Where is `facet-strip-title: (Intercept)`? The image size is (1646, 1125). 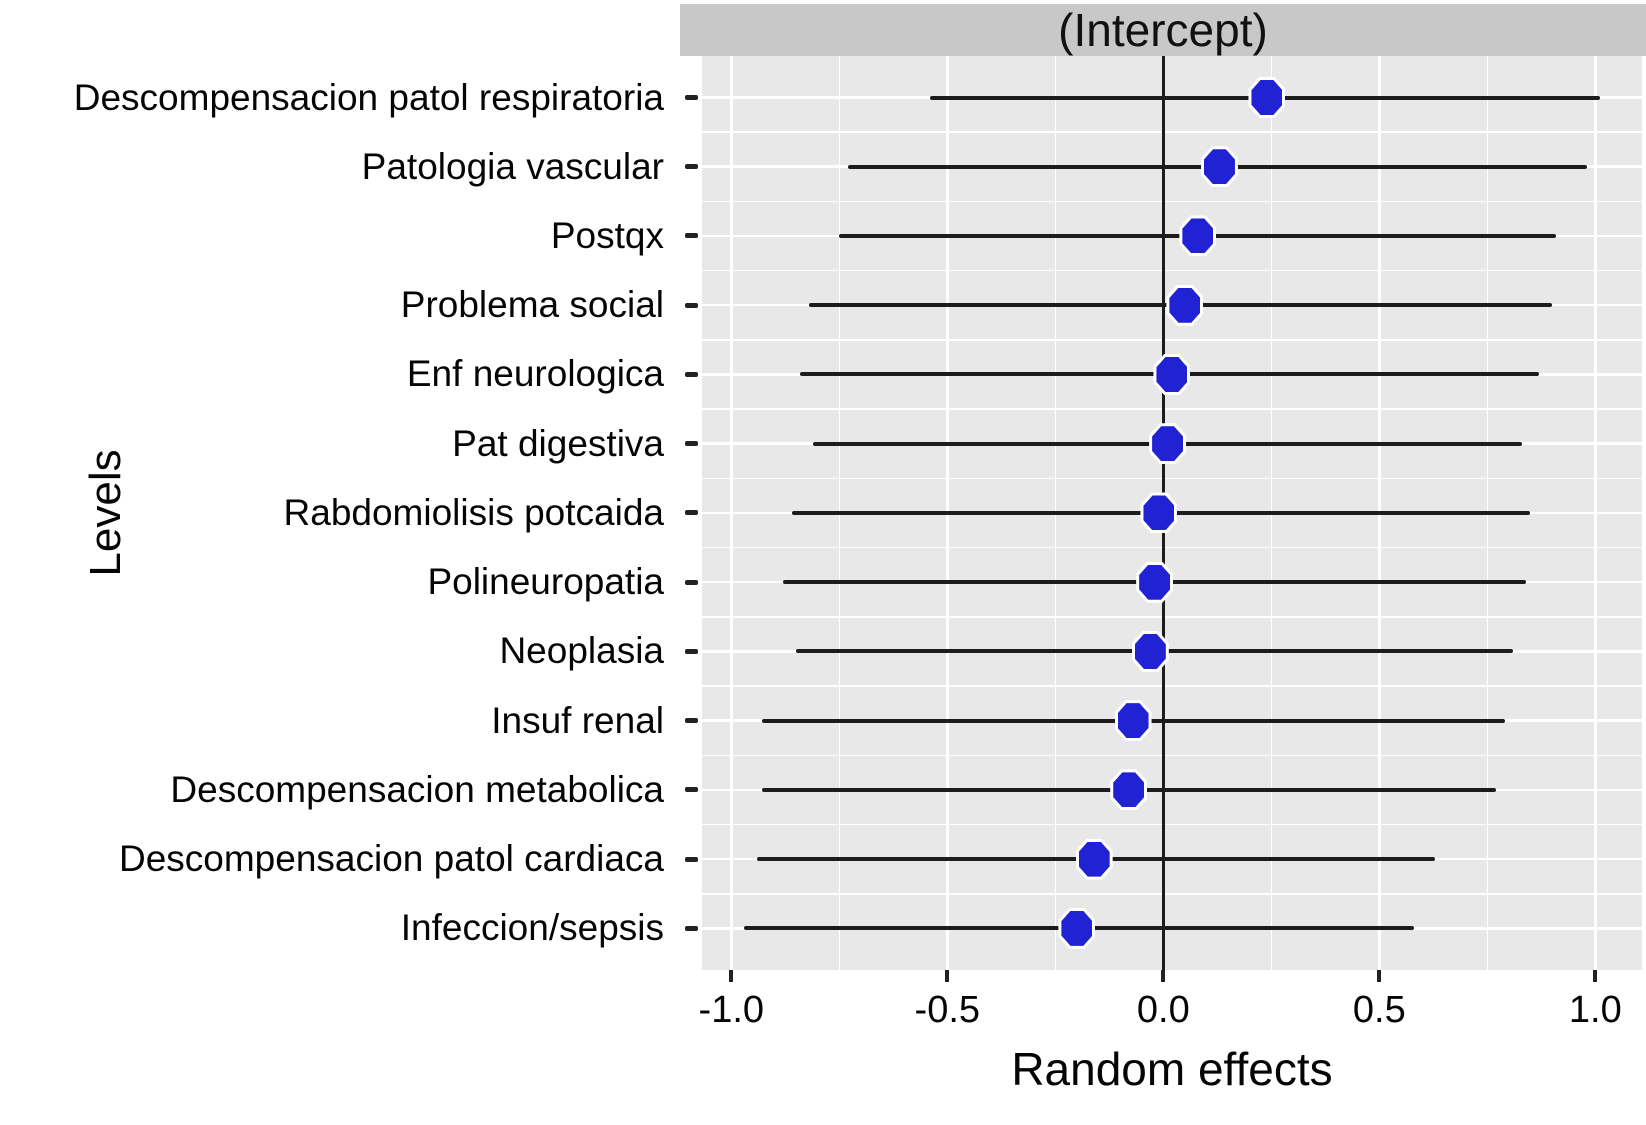
facet-strip-title: (Intercept) is located at coordinates (1163, 30).